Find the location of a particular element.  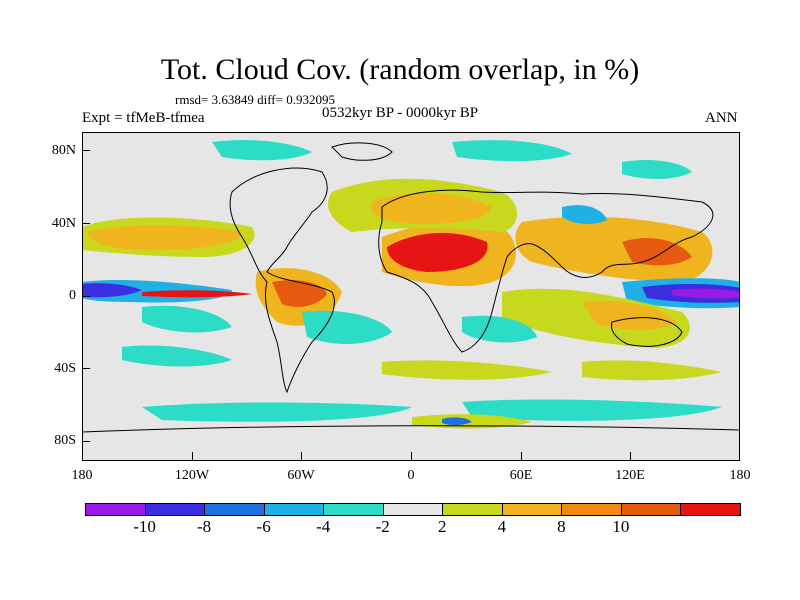

period-label: 0532kyr BP - 0000kyr BP is located at coordinates (400, 113).